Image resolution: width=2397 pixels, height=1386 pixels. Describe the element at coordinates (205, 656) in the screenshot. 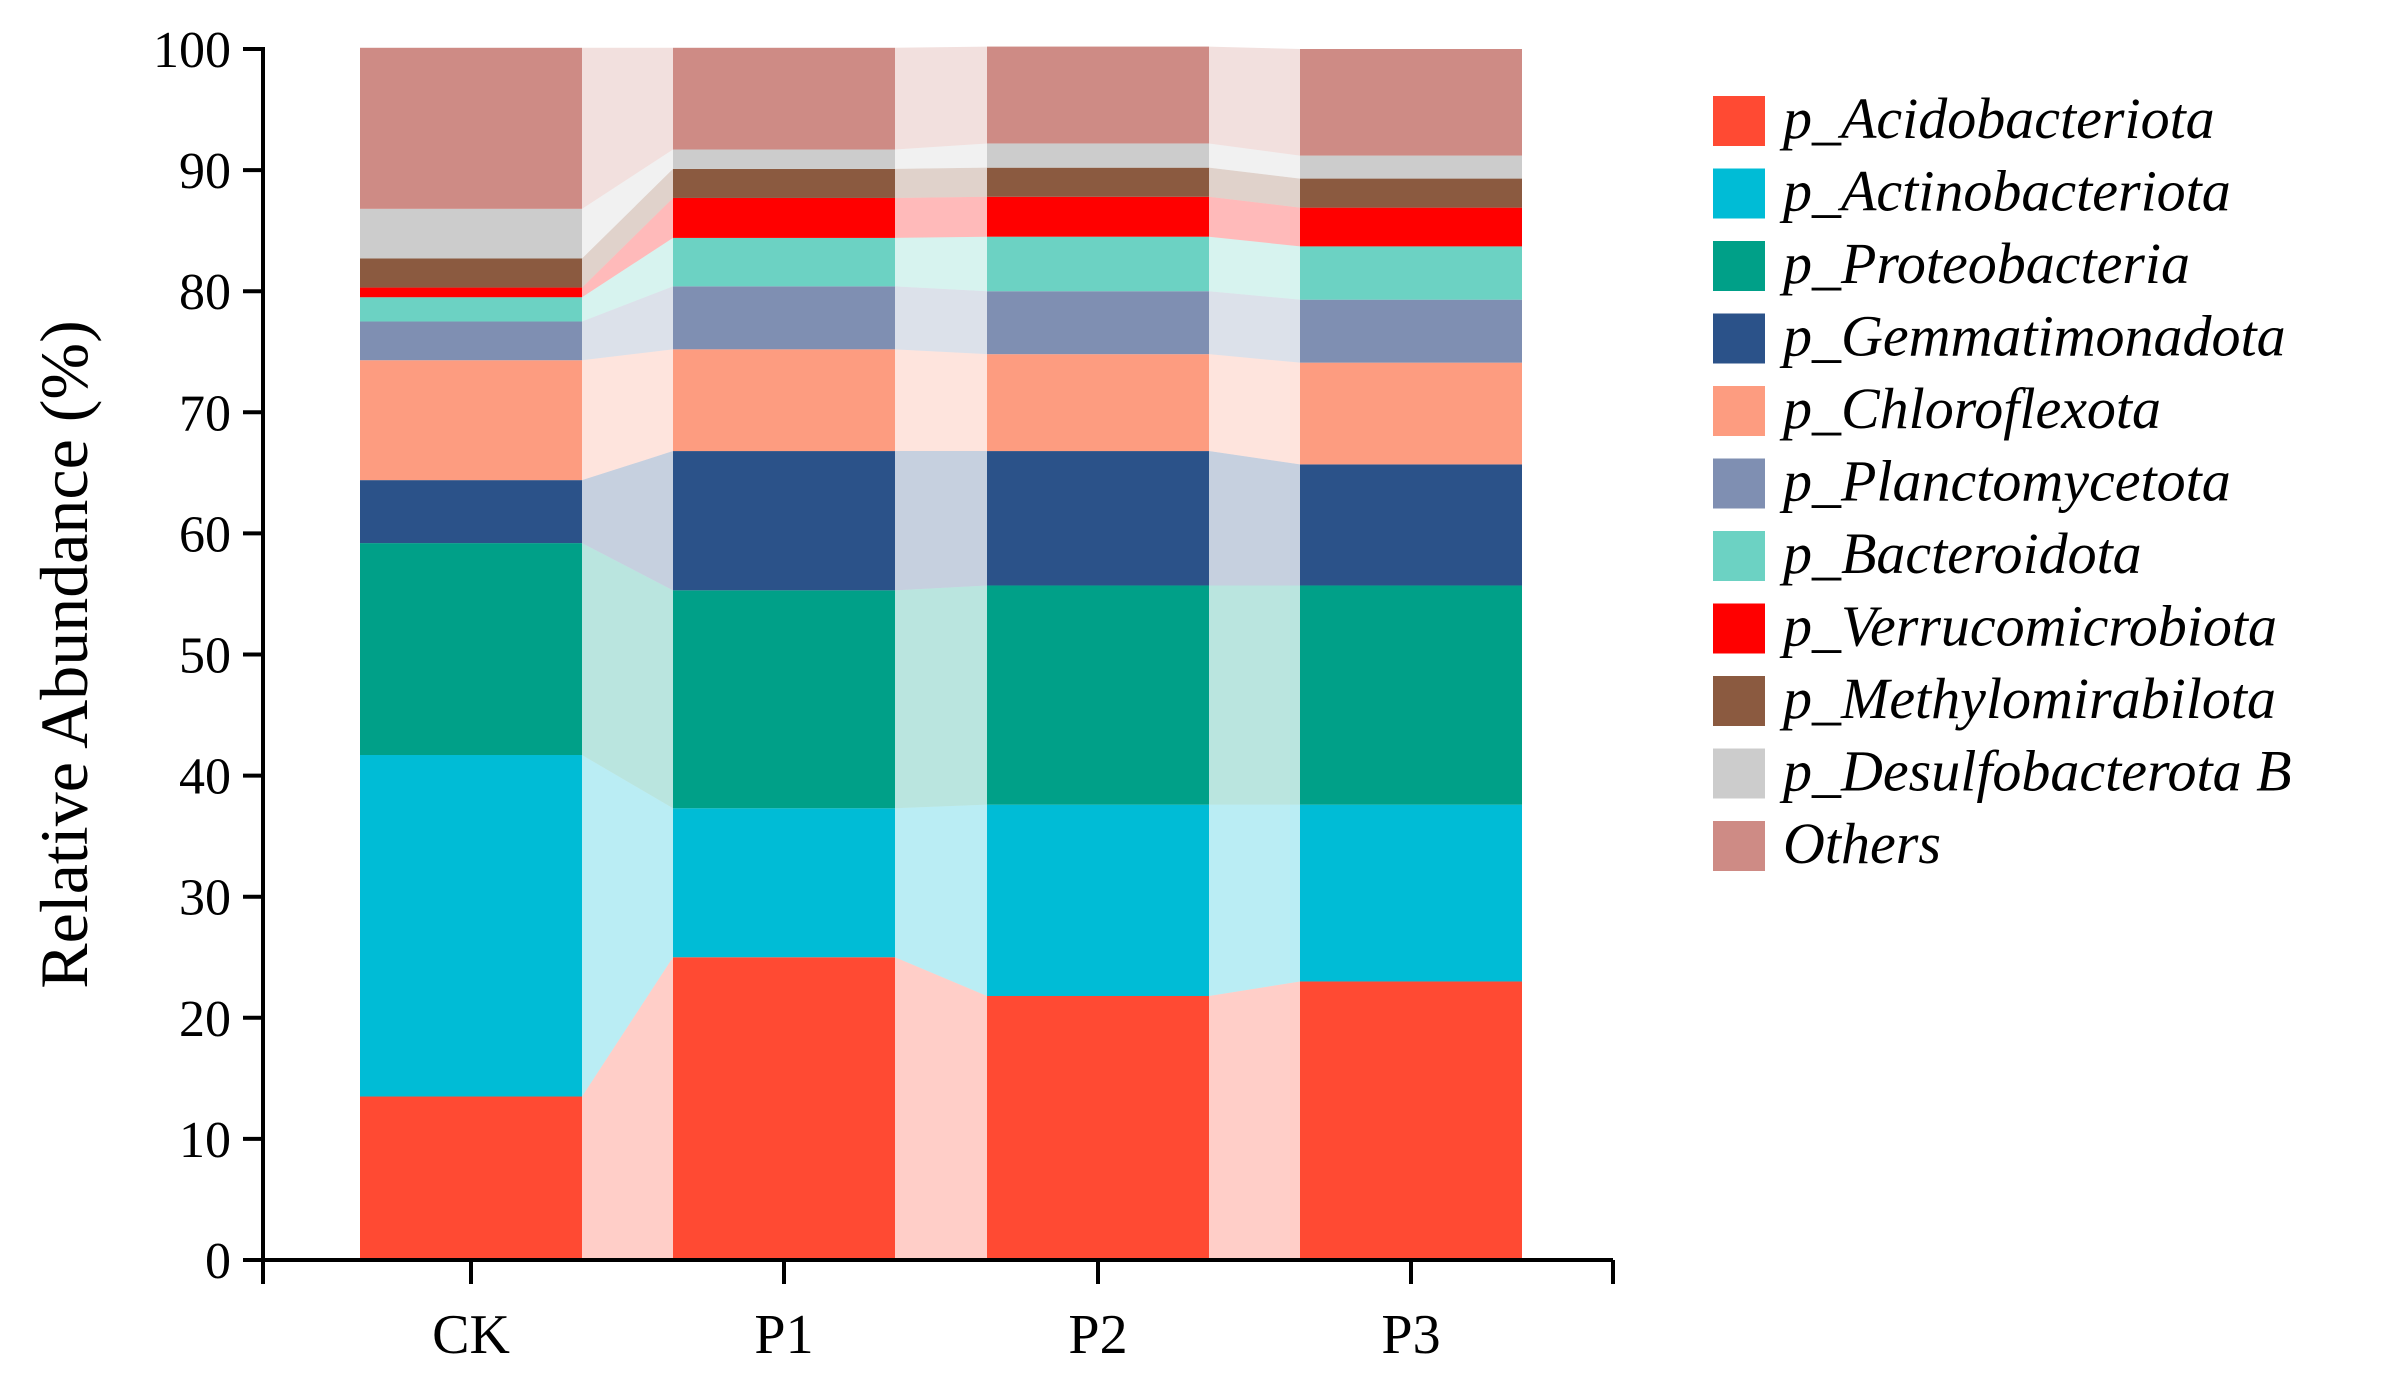

I see `y-tick-label: 50` at that location.